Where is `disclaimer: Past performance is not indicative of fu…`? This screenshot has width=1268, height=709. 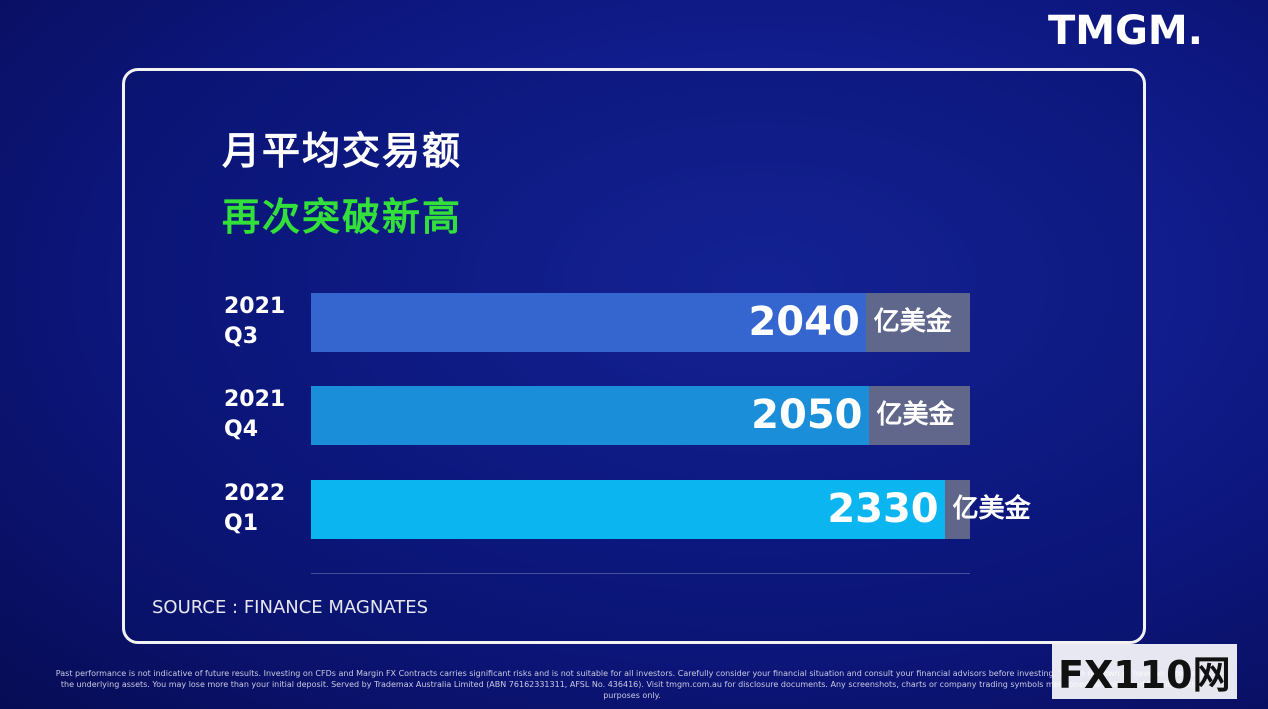 disclaimer: Past performance is not indicative of fu… is located at coordinates (632, 684).